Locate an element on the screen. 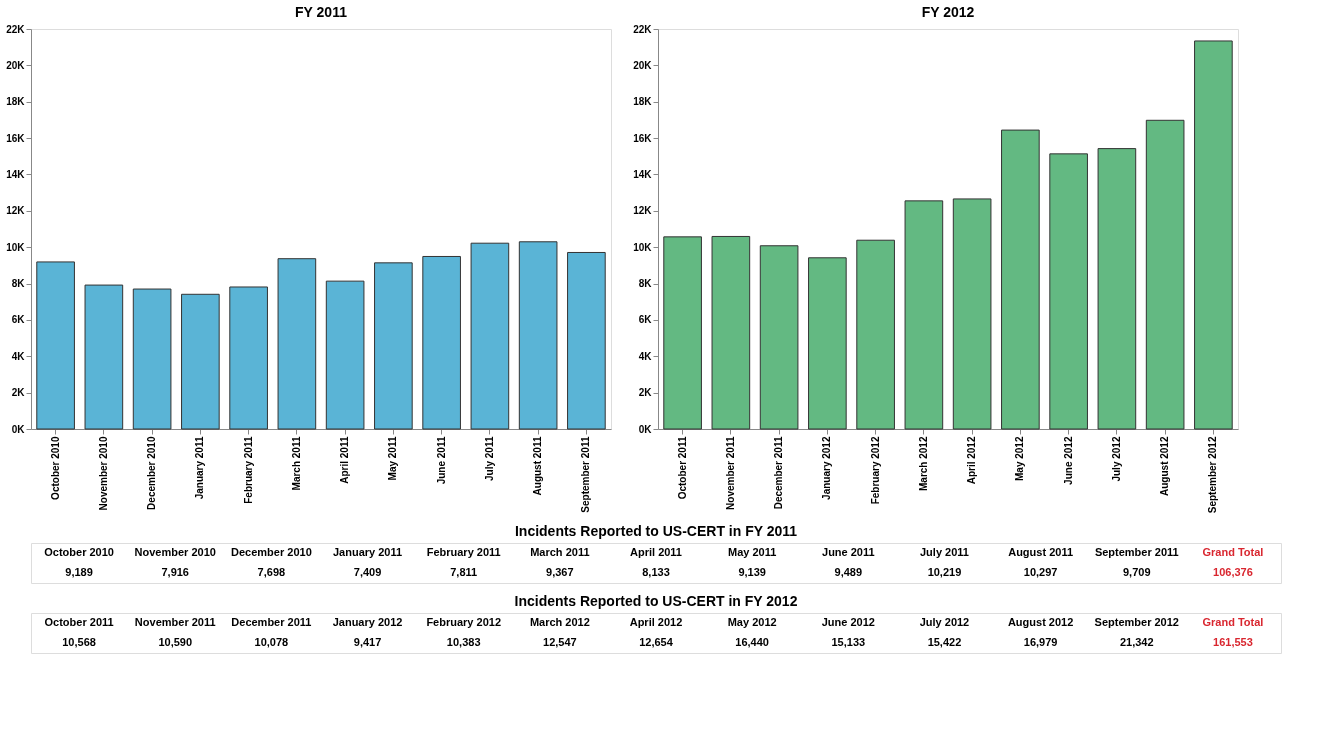 The image size is (1331, 740). category-label: June 2011 is located at coordinates (848, 552).